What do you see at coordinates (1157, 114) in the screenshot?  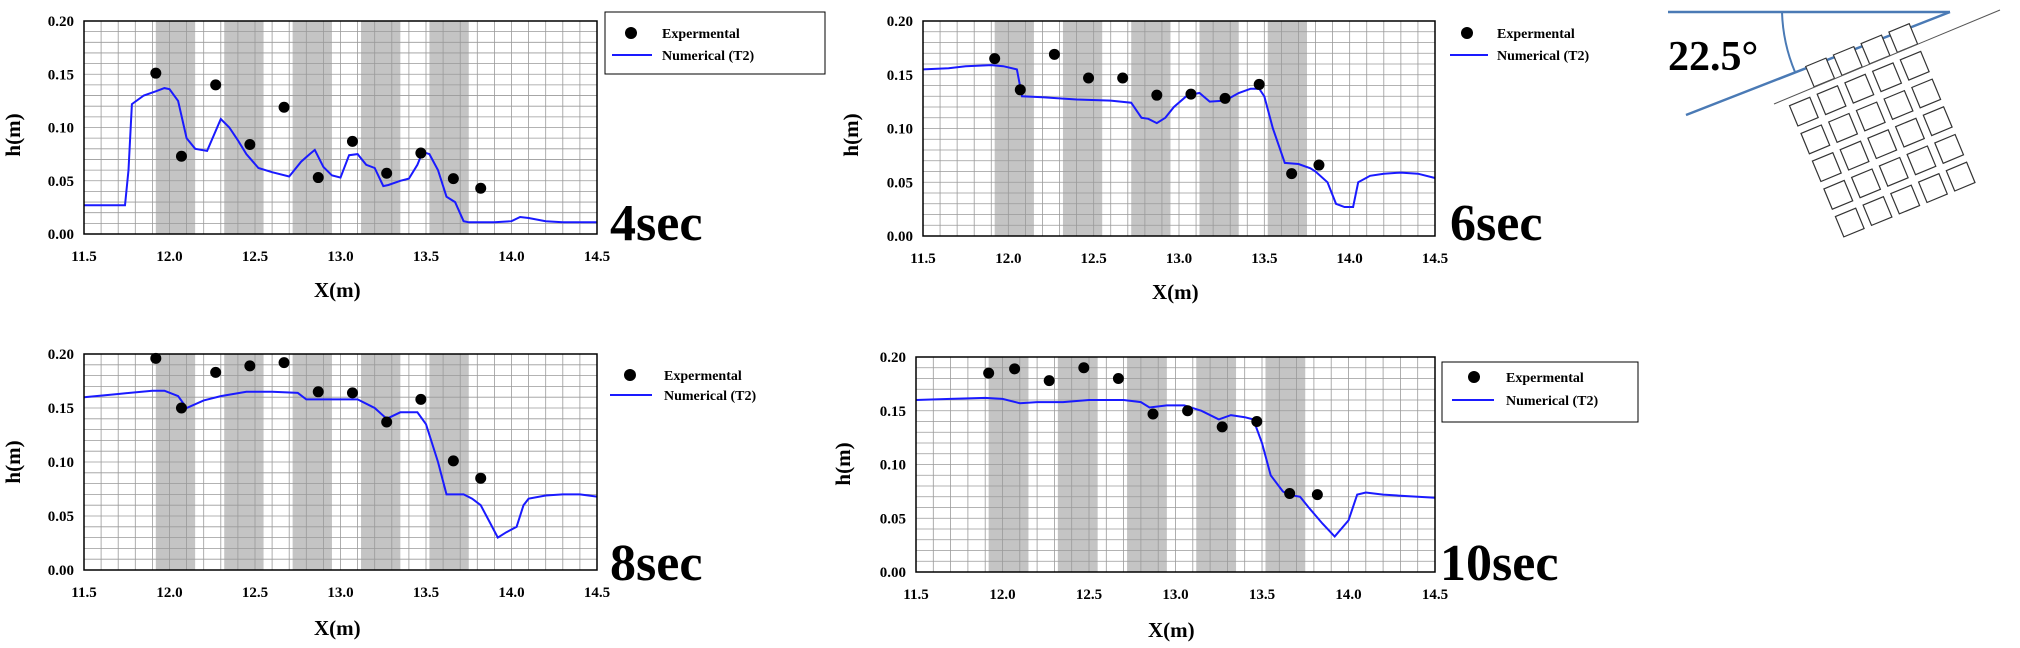 I see `experimental-points` at bounding box center [1157, 114].